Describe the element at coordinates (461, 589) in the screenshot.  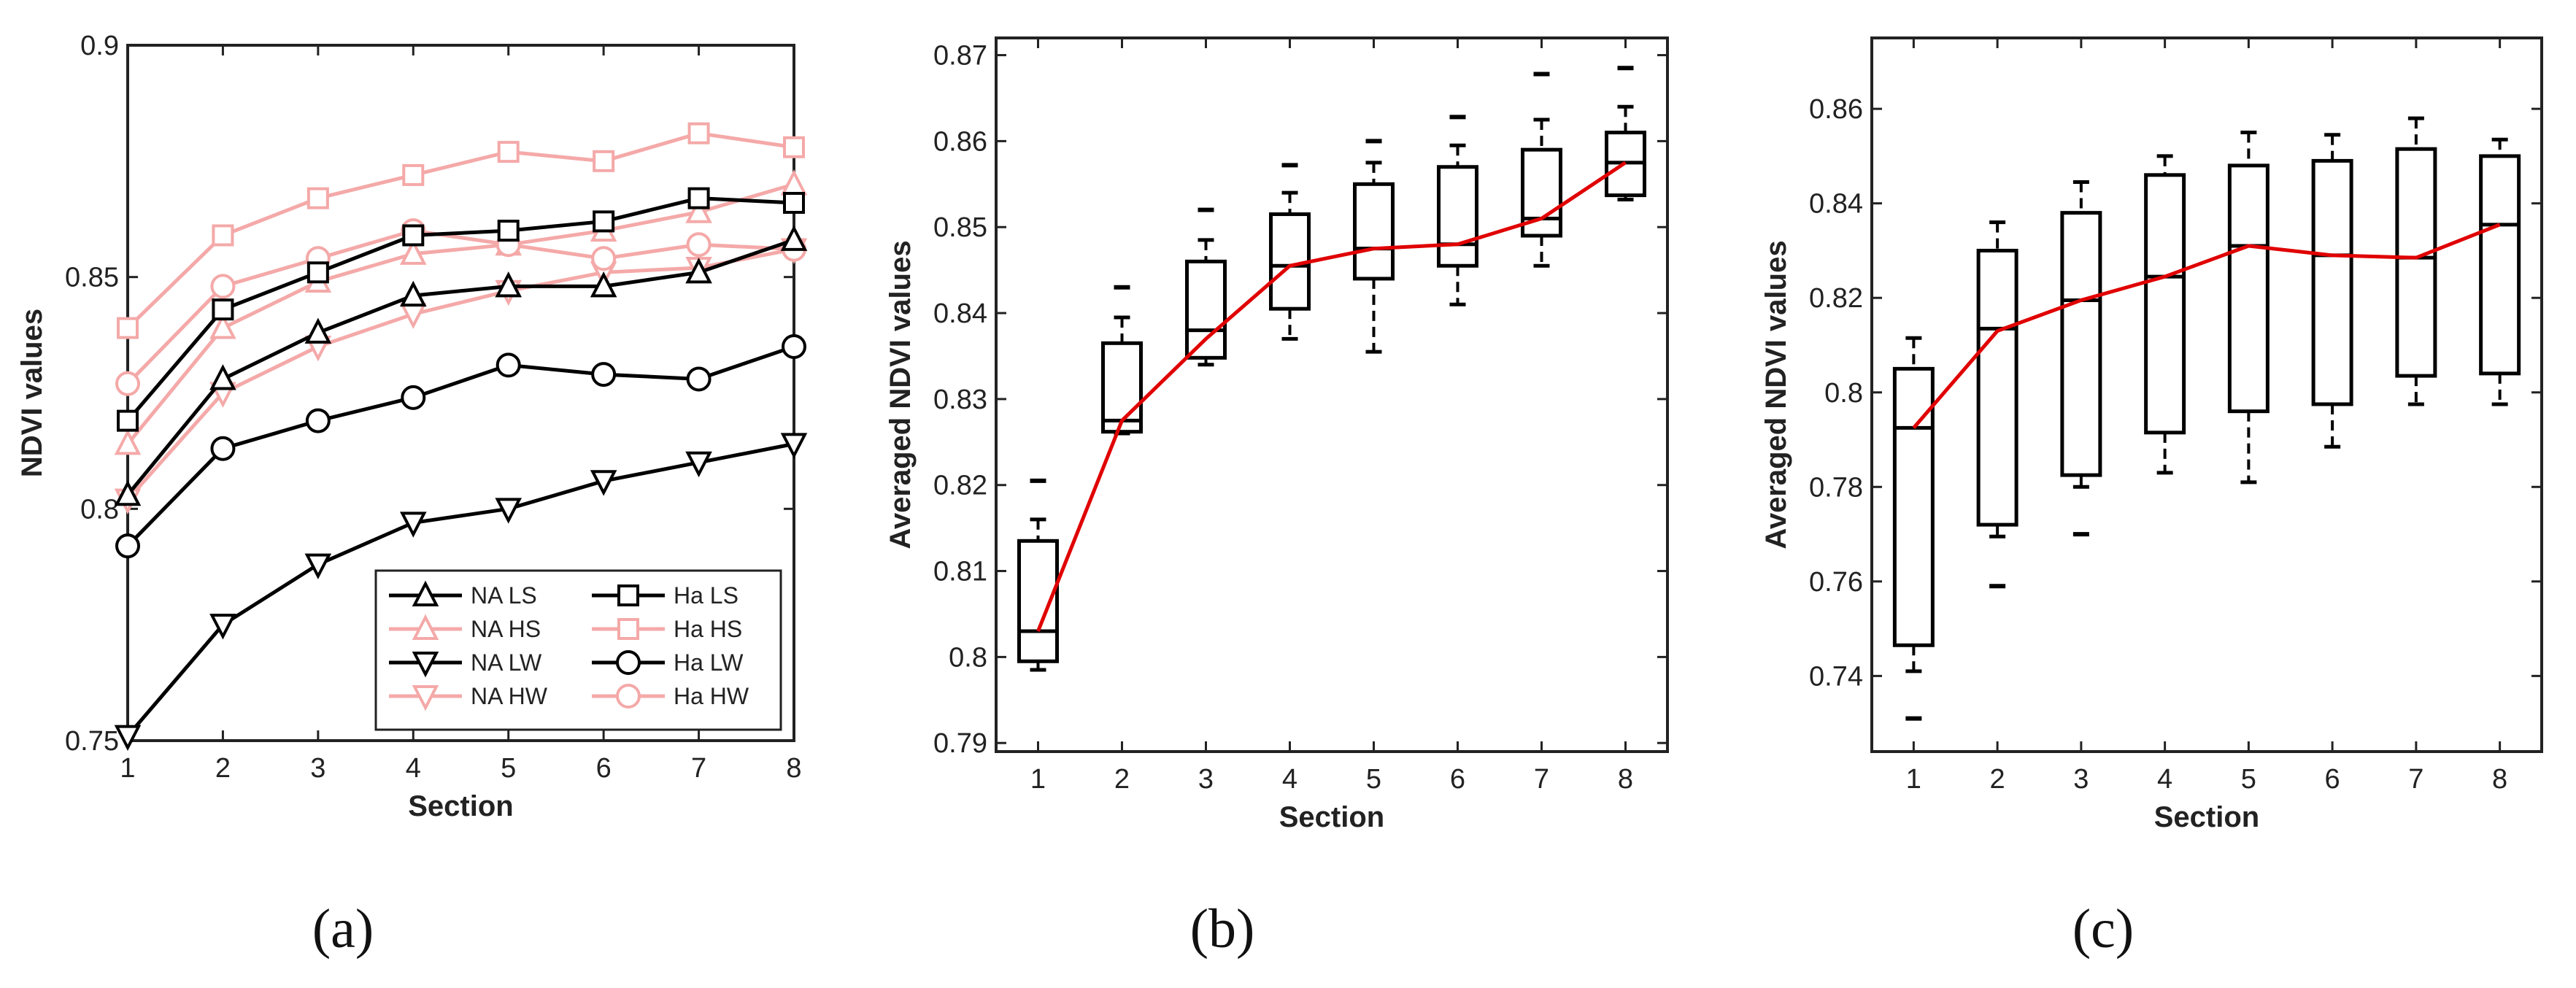
I see `series-line-na-lw` at that location.